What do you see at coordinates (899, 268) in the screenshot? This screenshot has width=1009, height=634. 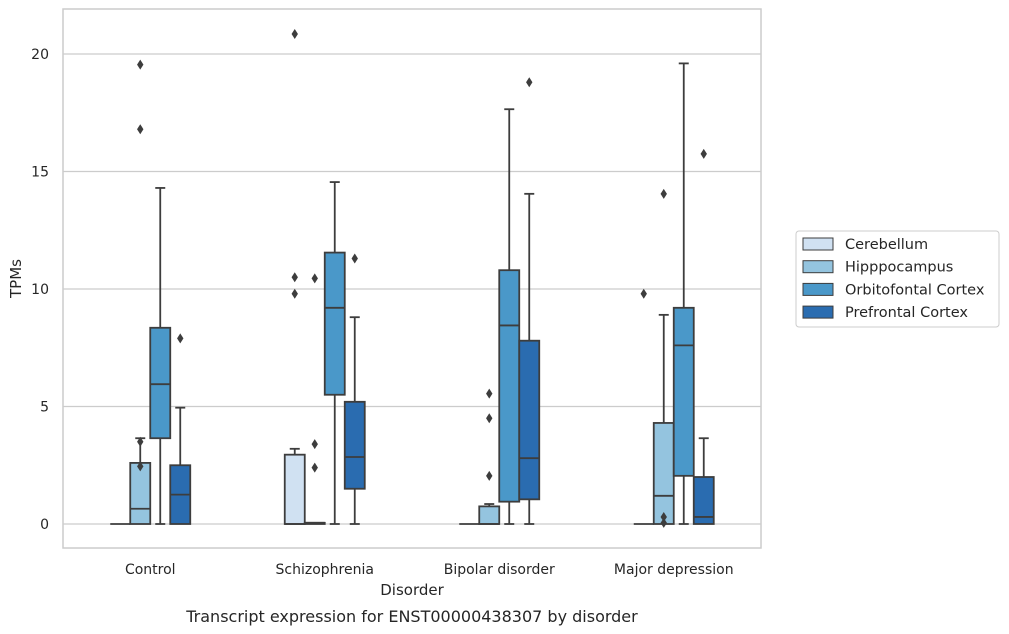 I see `legend-label: Hipppocampus` at bounding box center [899, 268].